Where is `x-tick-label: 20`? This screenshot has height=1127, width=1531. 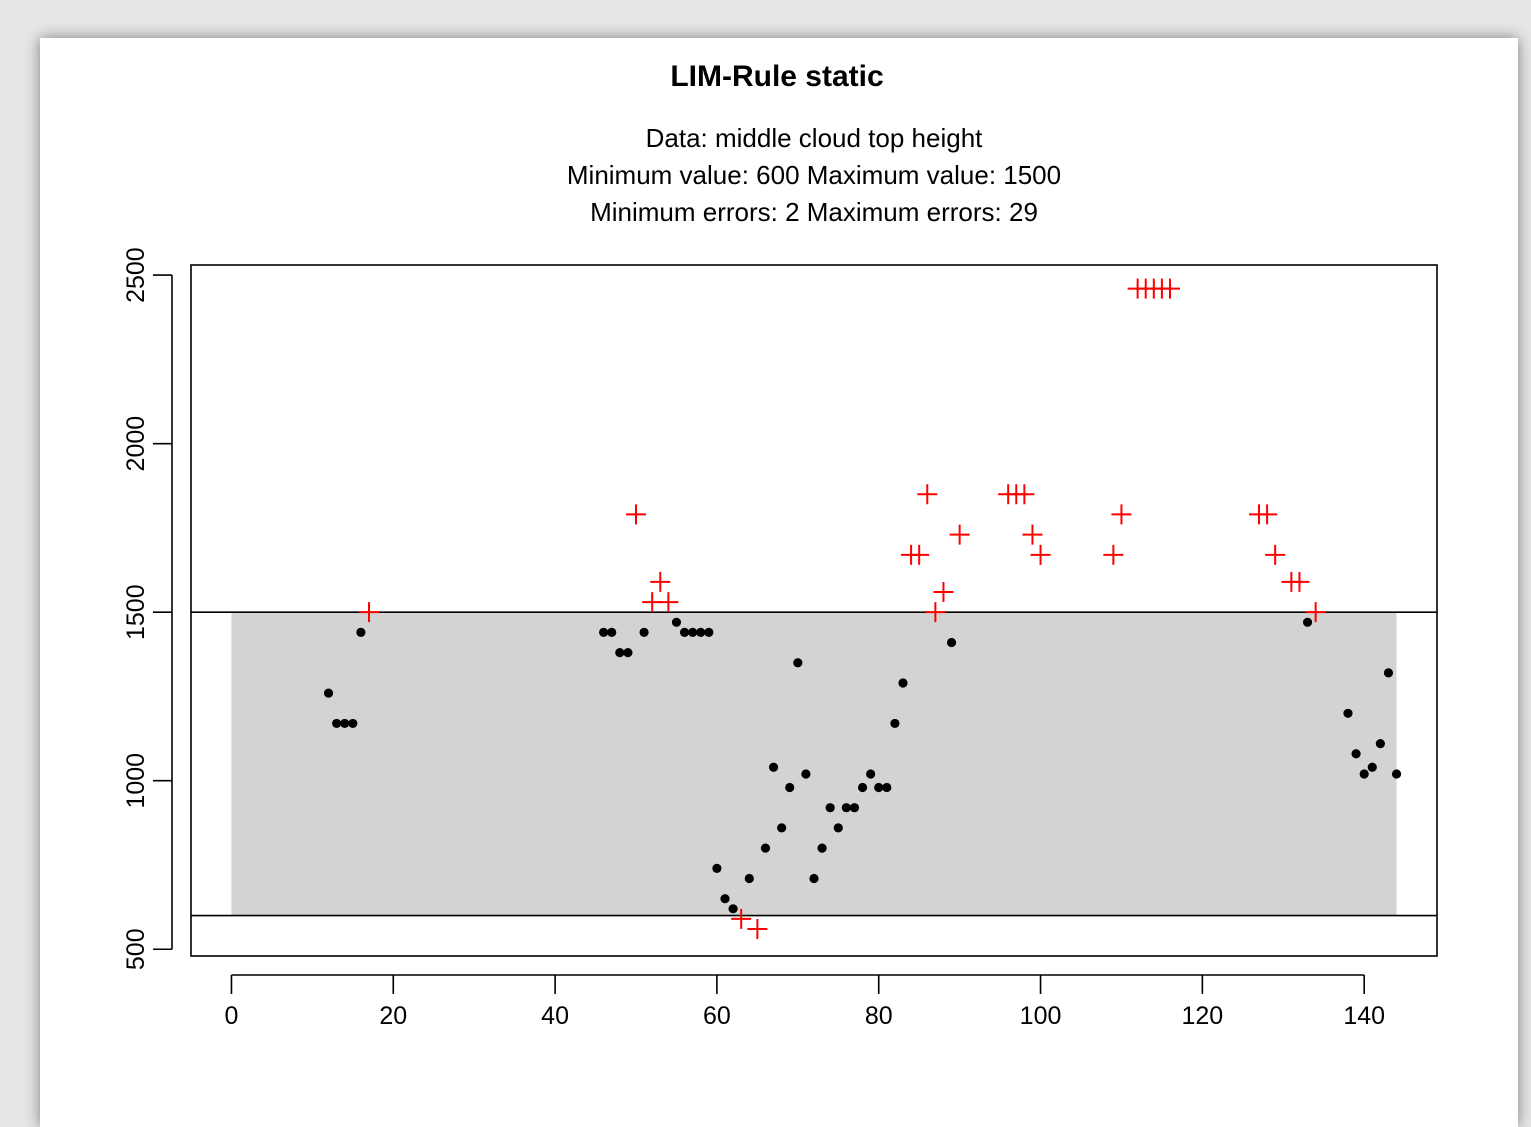
x-tick-label: 20 is located at coordinates (393, 1016).